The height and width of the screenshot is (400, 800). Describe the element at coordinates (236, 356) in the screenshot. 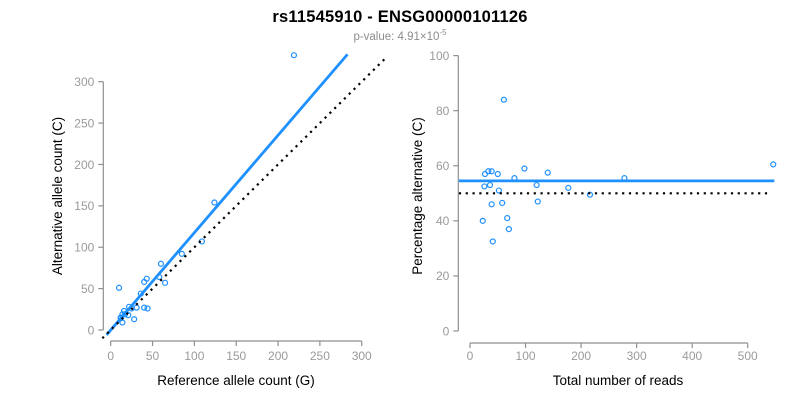

I see `x-tick-label: 150` at that location.